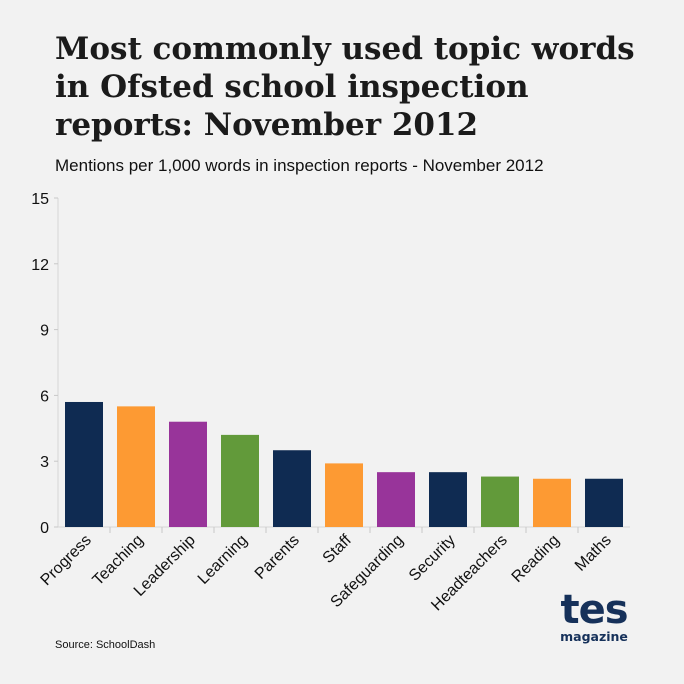  Describe the element at coordinates (105, 645) in the screenshot. I see `source-note: Source: SchoolDash` at that location.